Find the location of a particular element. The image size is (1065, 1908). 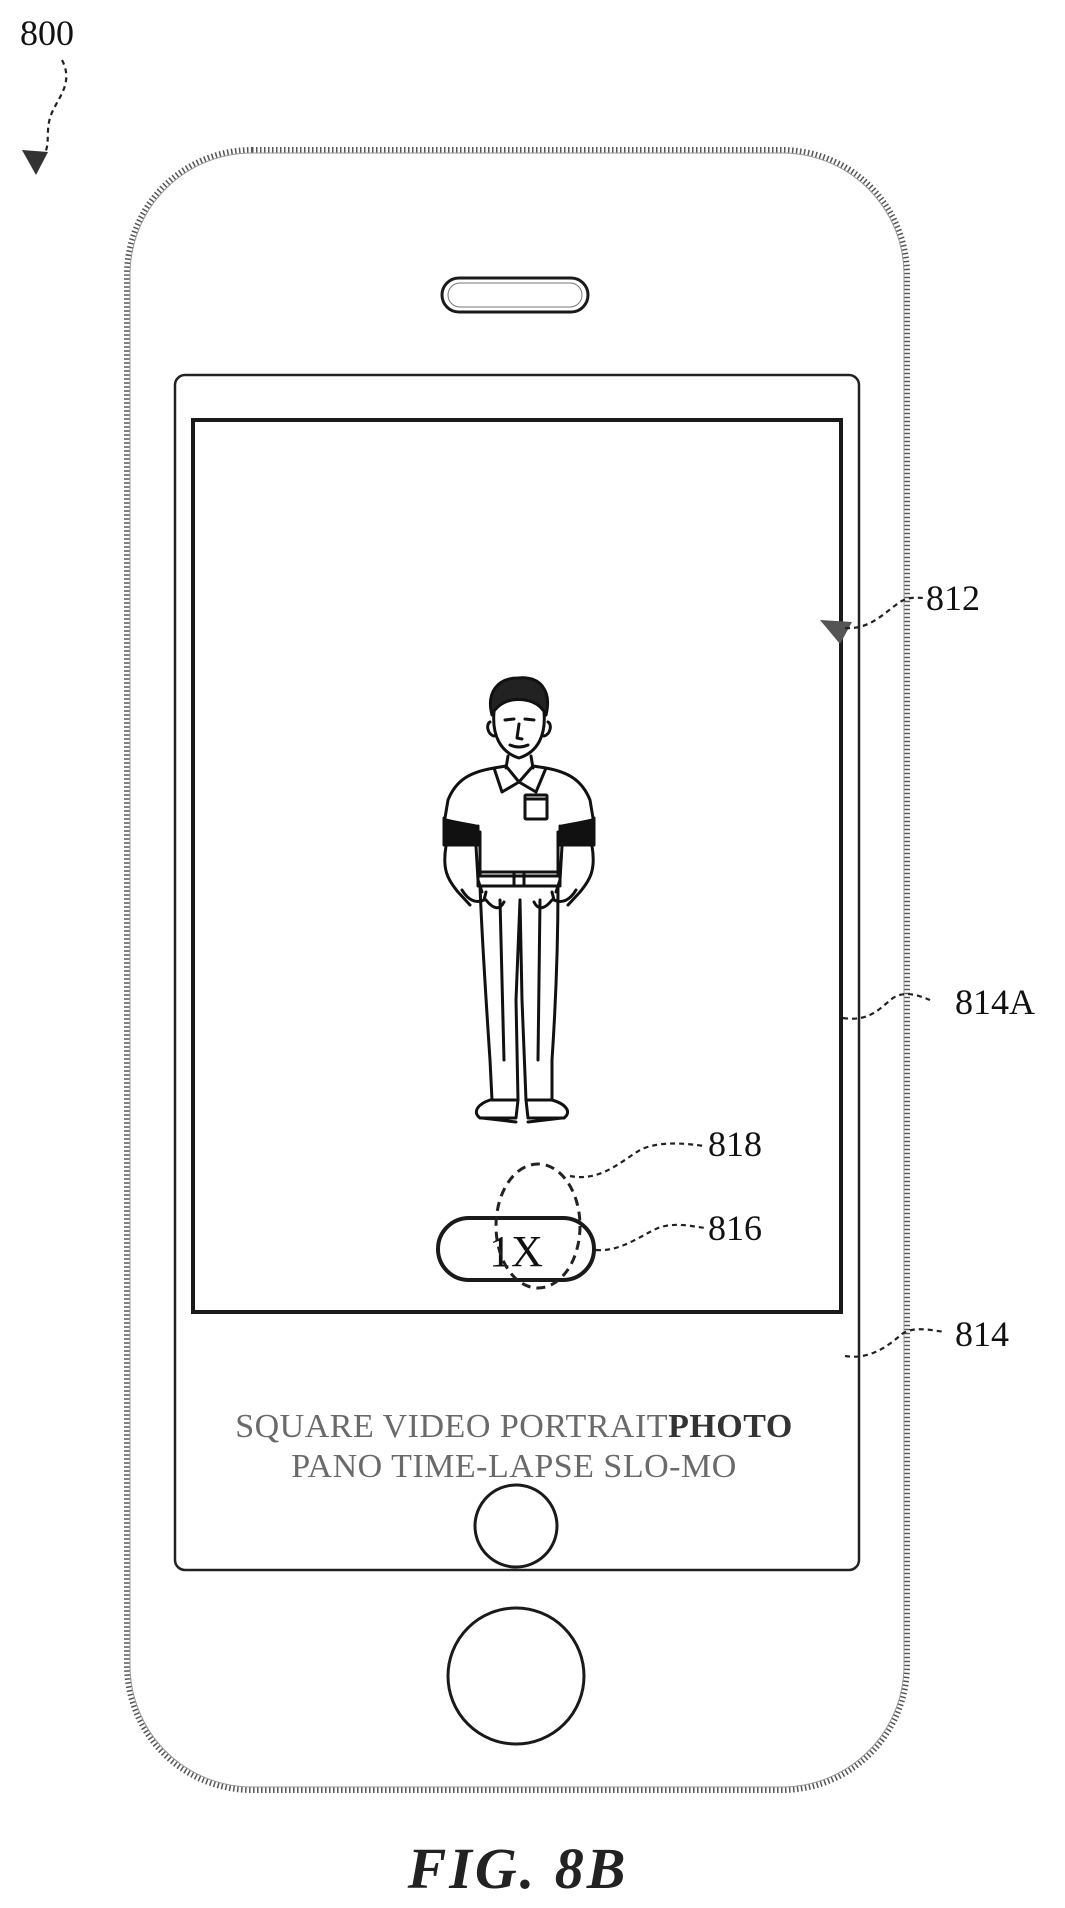

shutter-button is located at coordinates (516, 1526).